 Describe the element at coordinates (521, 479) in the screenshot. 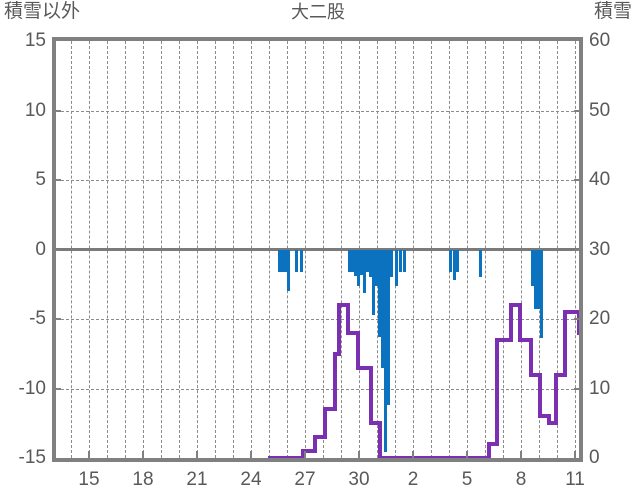

I see `x-axis-tick-label: 8` at that location.